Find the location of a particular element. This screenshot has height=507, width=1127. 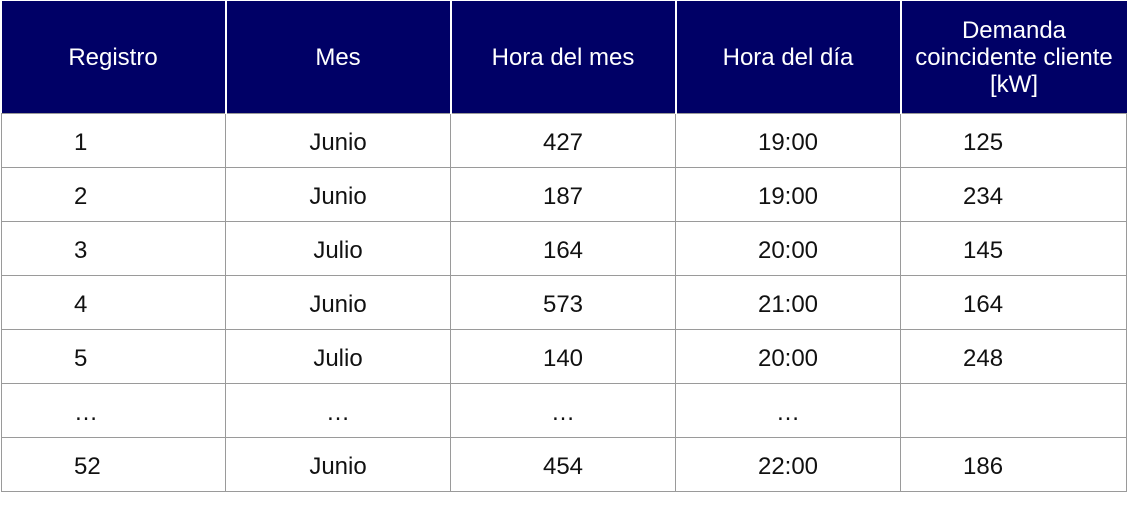

cell-text: 573 is located at coordinates (563, 304).